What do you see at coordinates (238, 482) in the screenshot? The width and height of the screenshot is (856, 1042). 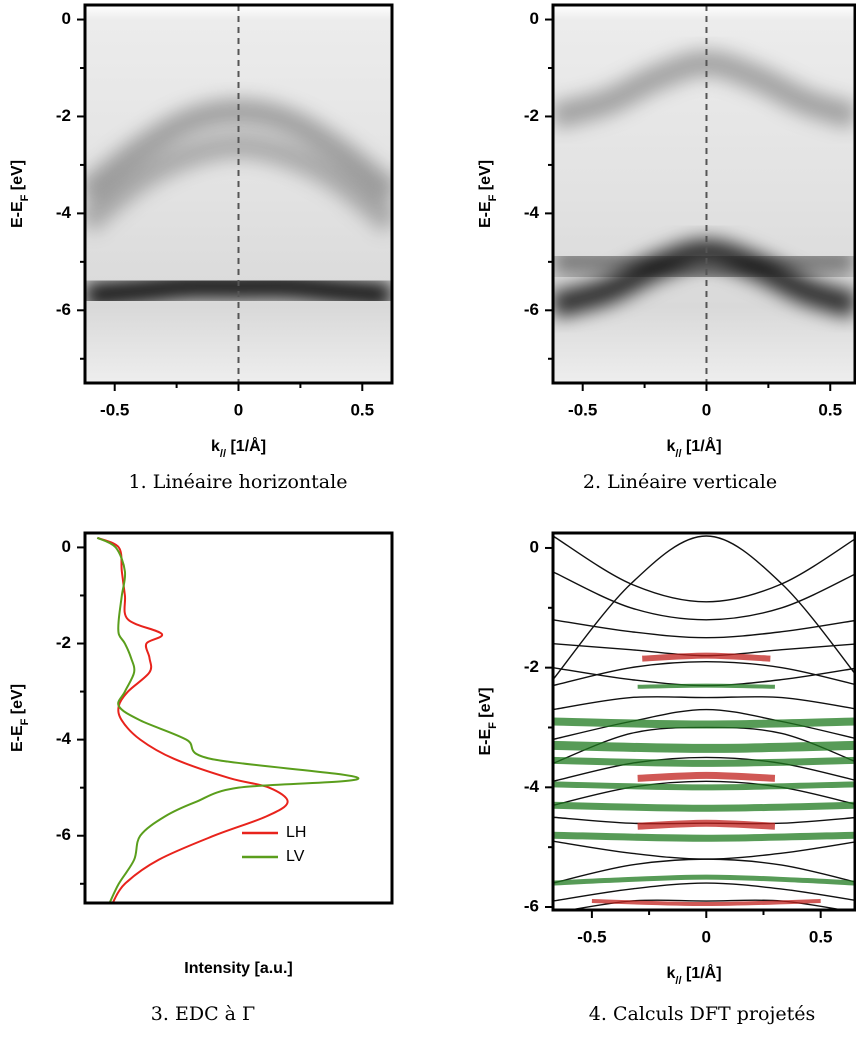 I see `caption: 1. Linéaire horizontale` at bounding box center [238, 482].